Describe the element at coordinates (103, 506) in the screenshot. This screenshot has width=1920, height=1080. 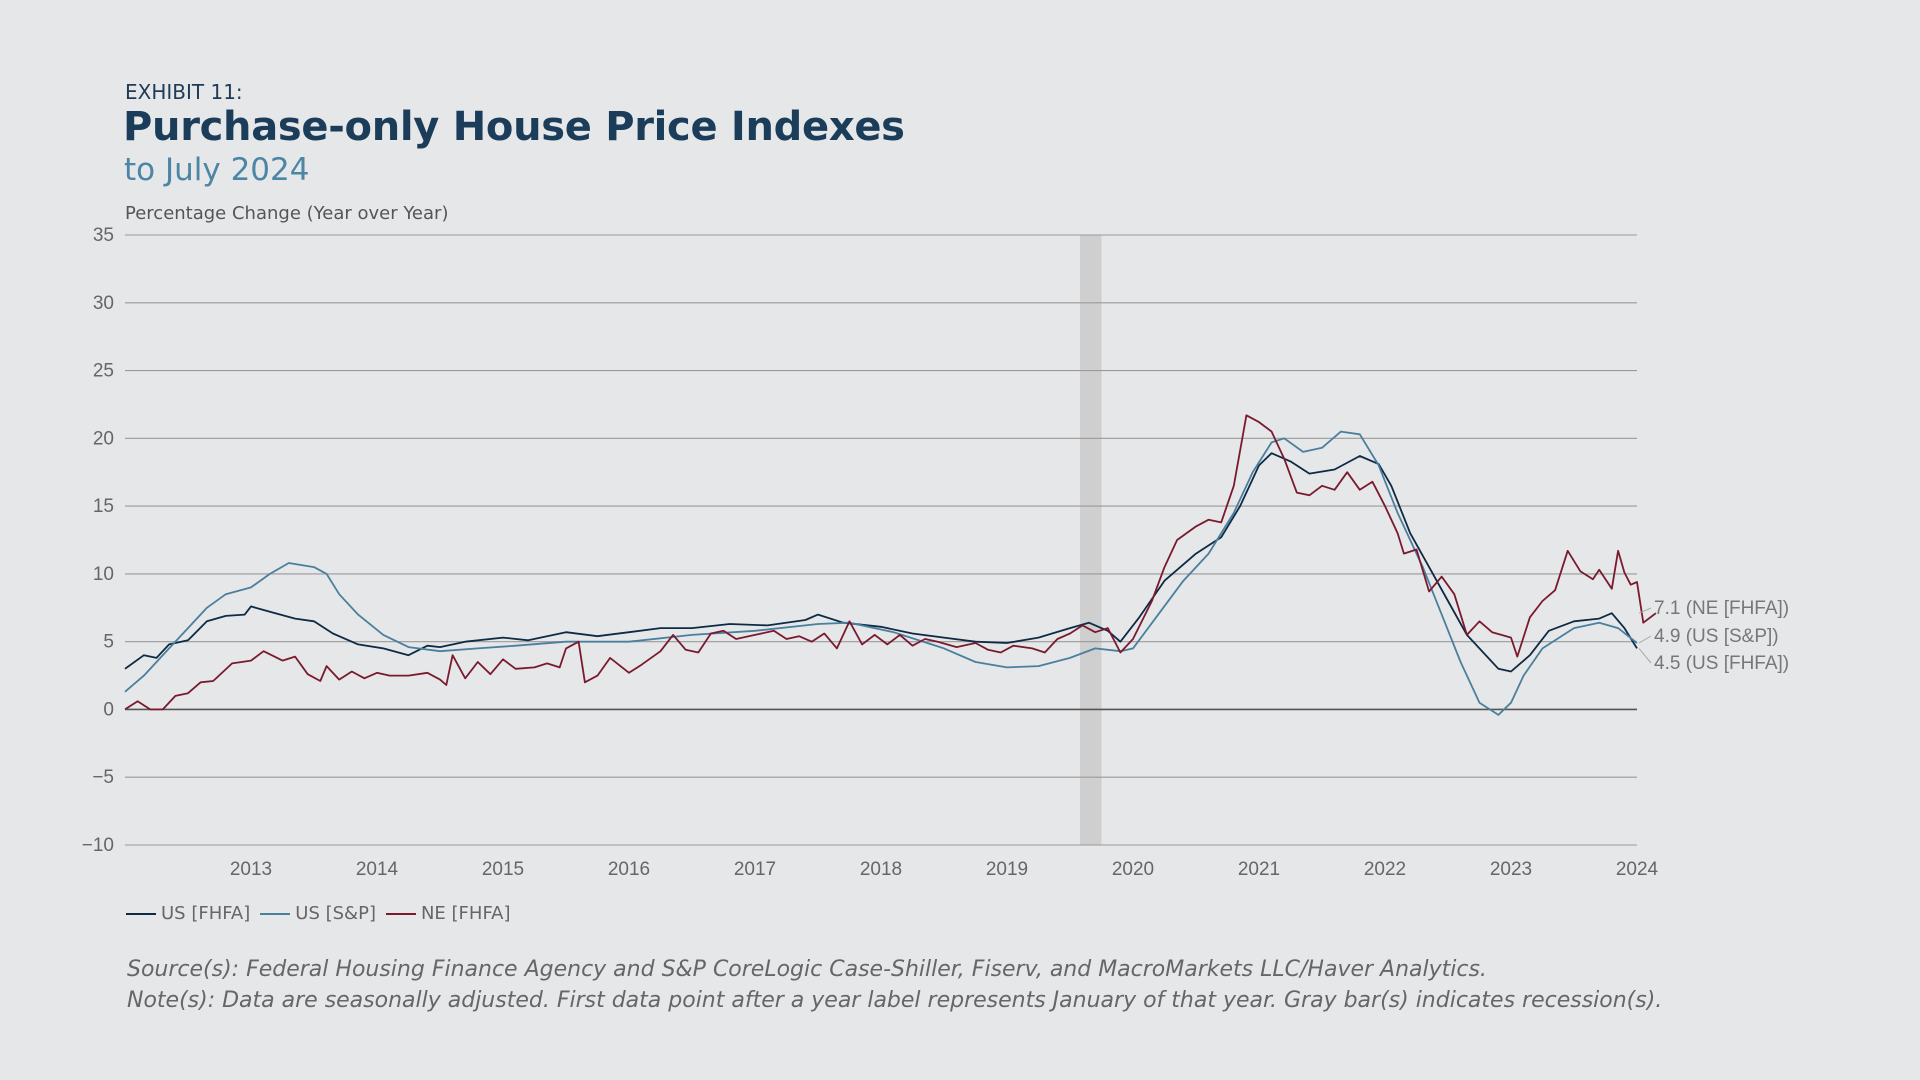
I see `y-tick-label: 15` at that location.